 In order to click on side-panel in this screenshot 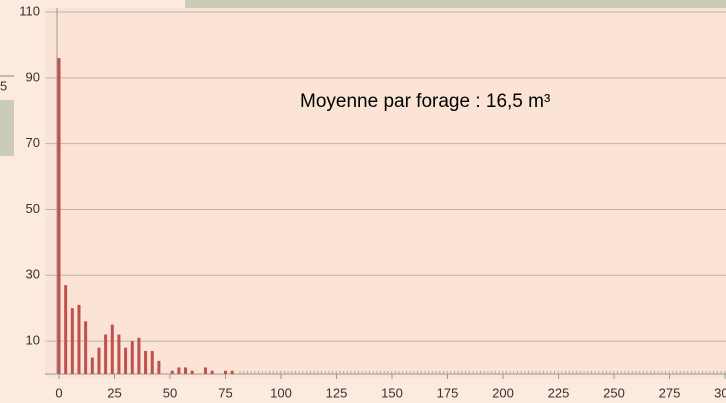, I will do `click(7, 128)`.